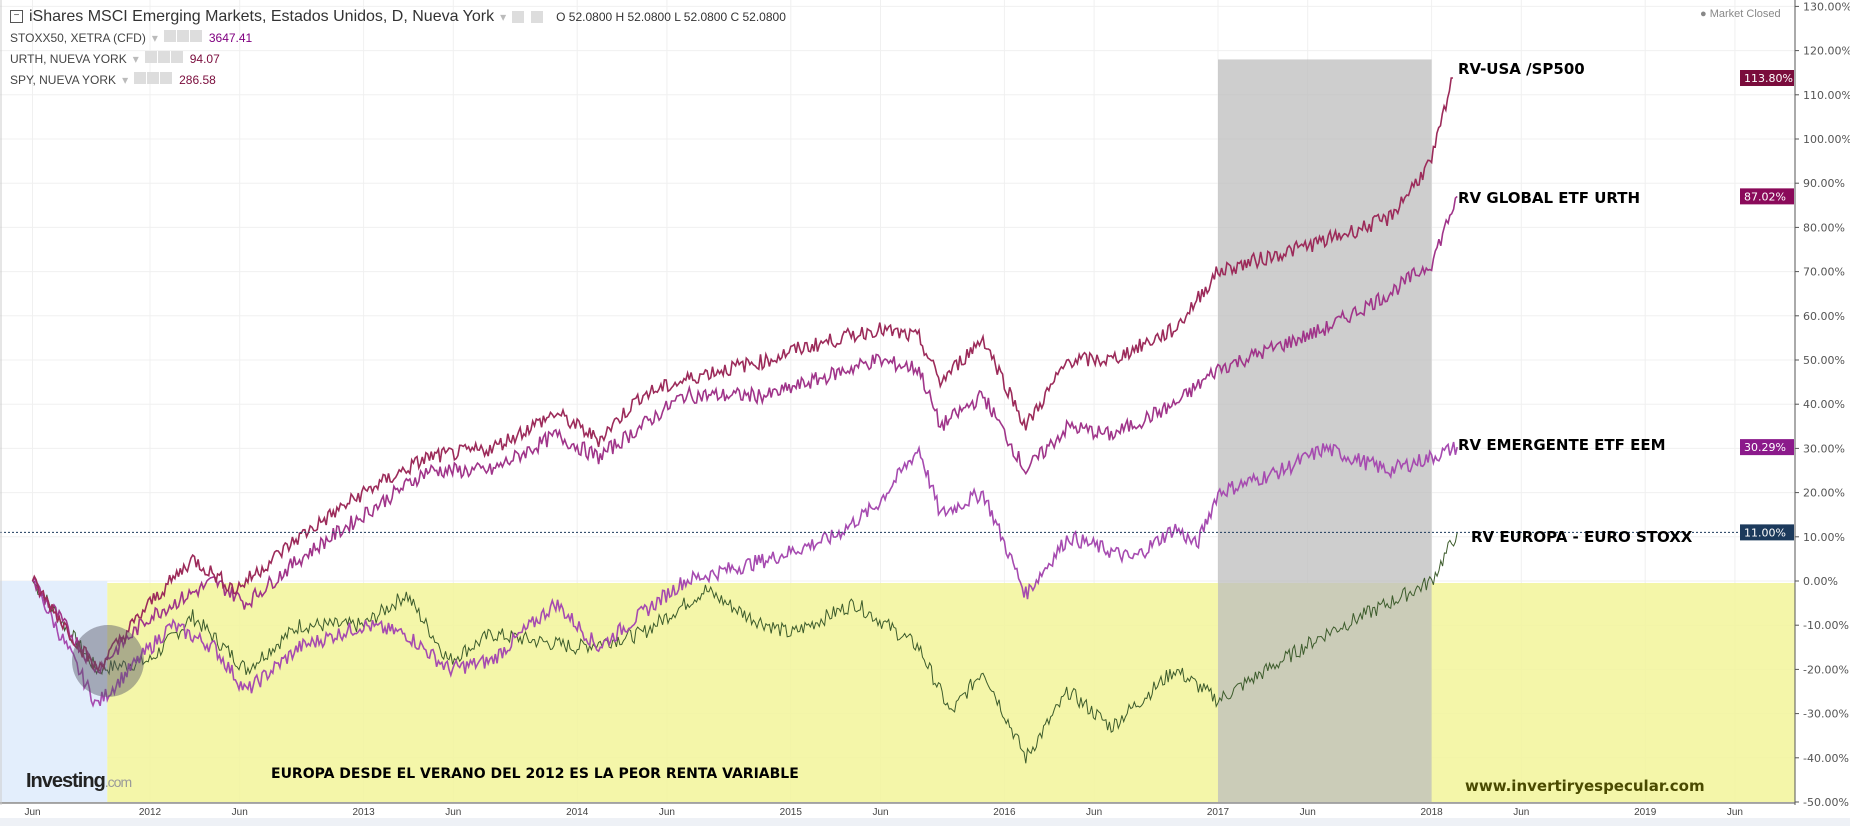  Describe the element at coordinates (1824, 272) in the screenshot. I see `y-tick-label: 70.00%` at that location.